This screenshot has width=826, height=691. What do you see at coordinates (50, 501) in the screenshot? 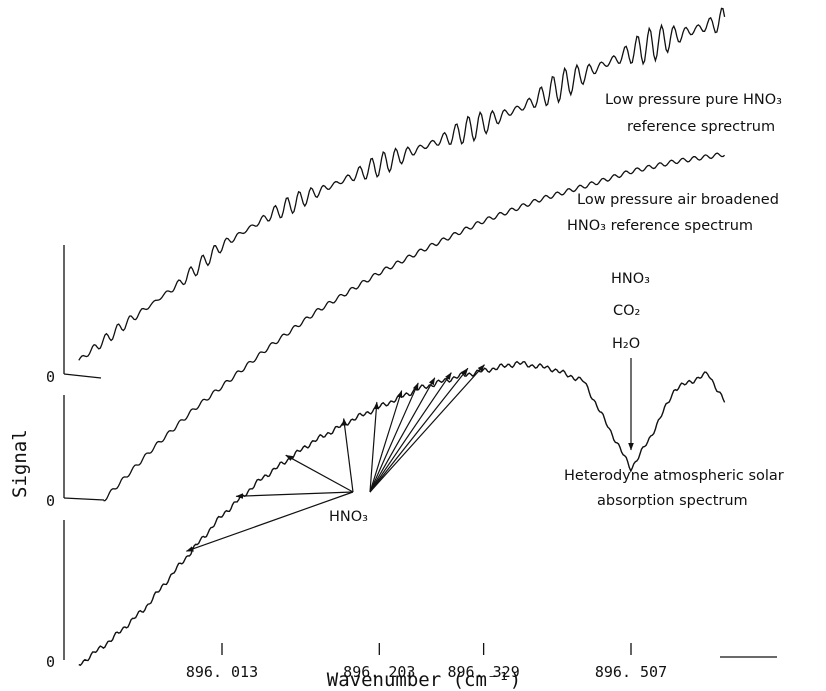
I see `zero-label-middle: 0` at bounding box center [50, 501].